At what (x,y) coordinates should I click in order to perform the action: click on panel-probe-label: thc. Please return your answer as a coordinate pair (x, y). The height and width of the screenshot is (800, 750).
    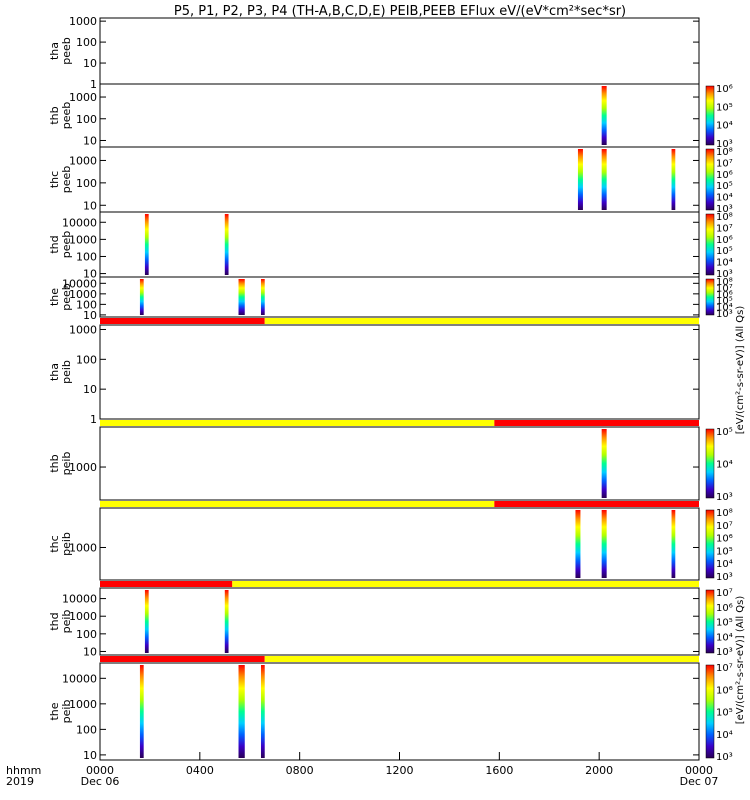
    Looking at the image, I should click on (54, 543).